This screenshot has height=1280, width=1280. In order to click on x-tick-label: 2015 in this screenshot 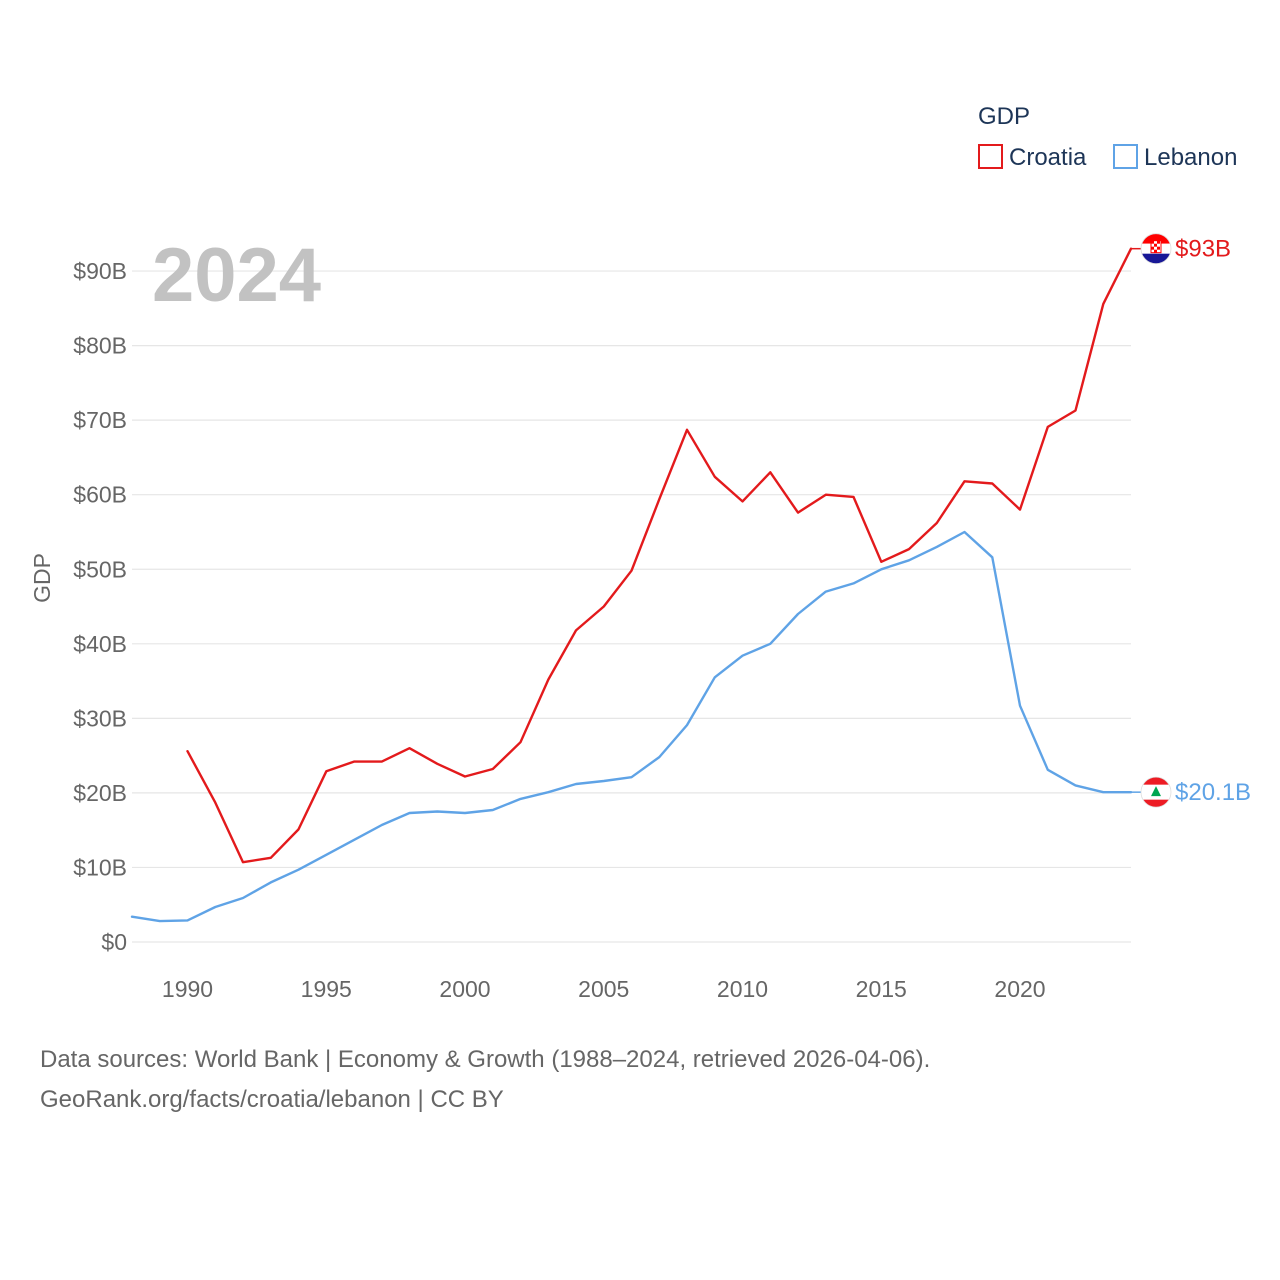, I will do `click(881, 989)`.